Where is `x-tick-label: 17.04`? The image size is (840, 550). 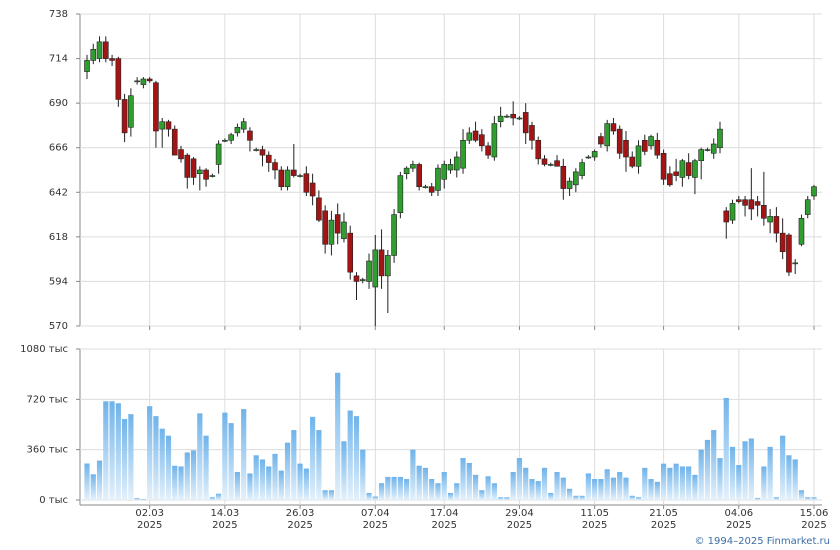 x-tick-label: 17.04 is located at coordinates (444, 513).